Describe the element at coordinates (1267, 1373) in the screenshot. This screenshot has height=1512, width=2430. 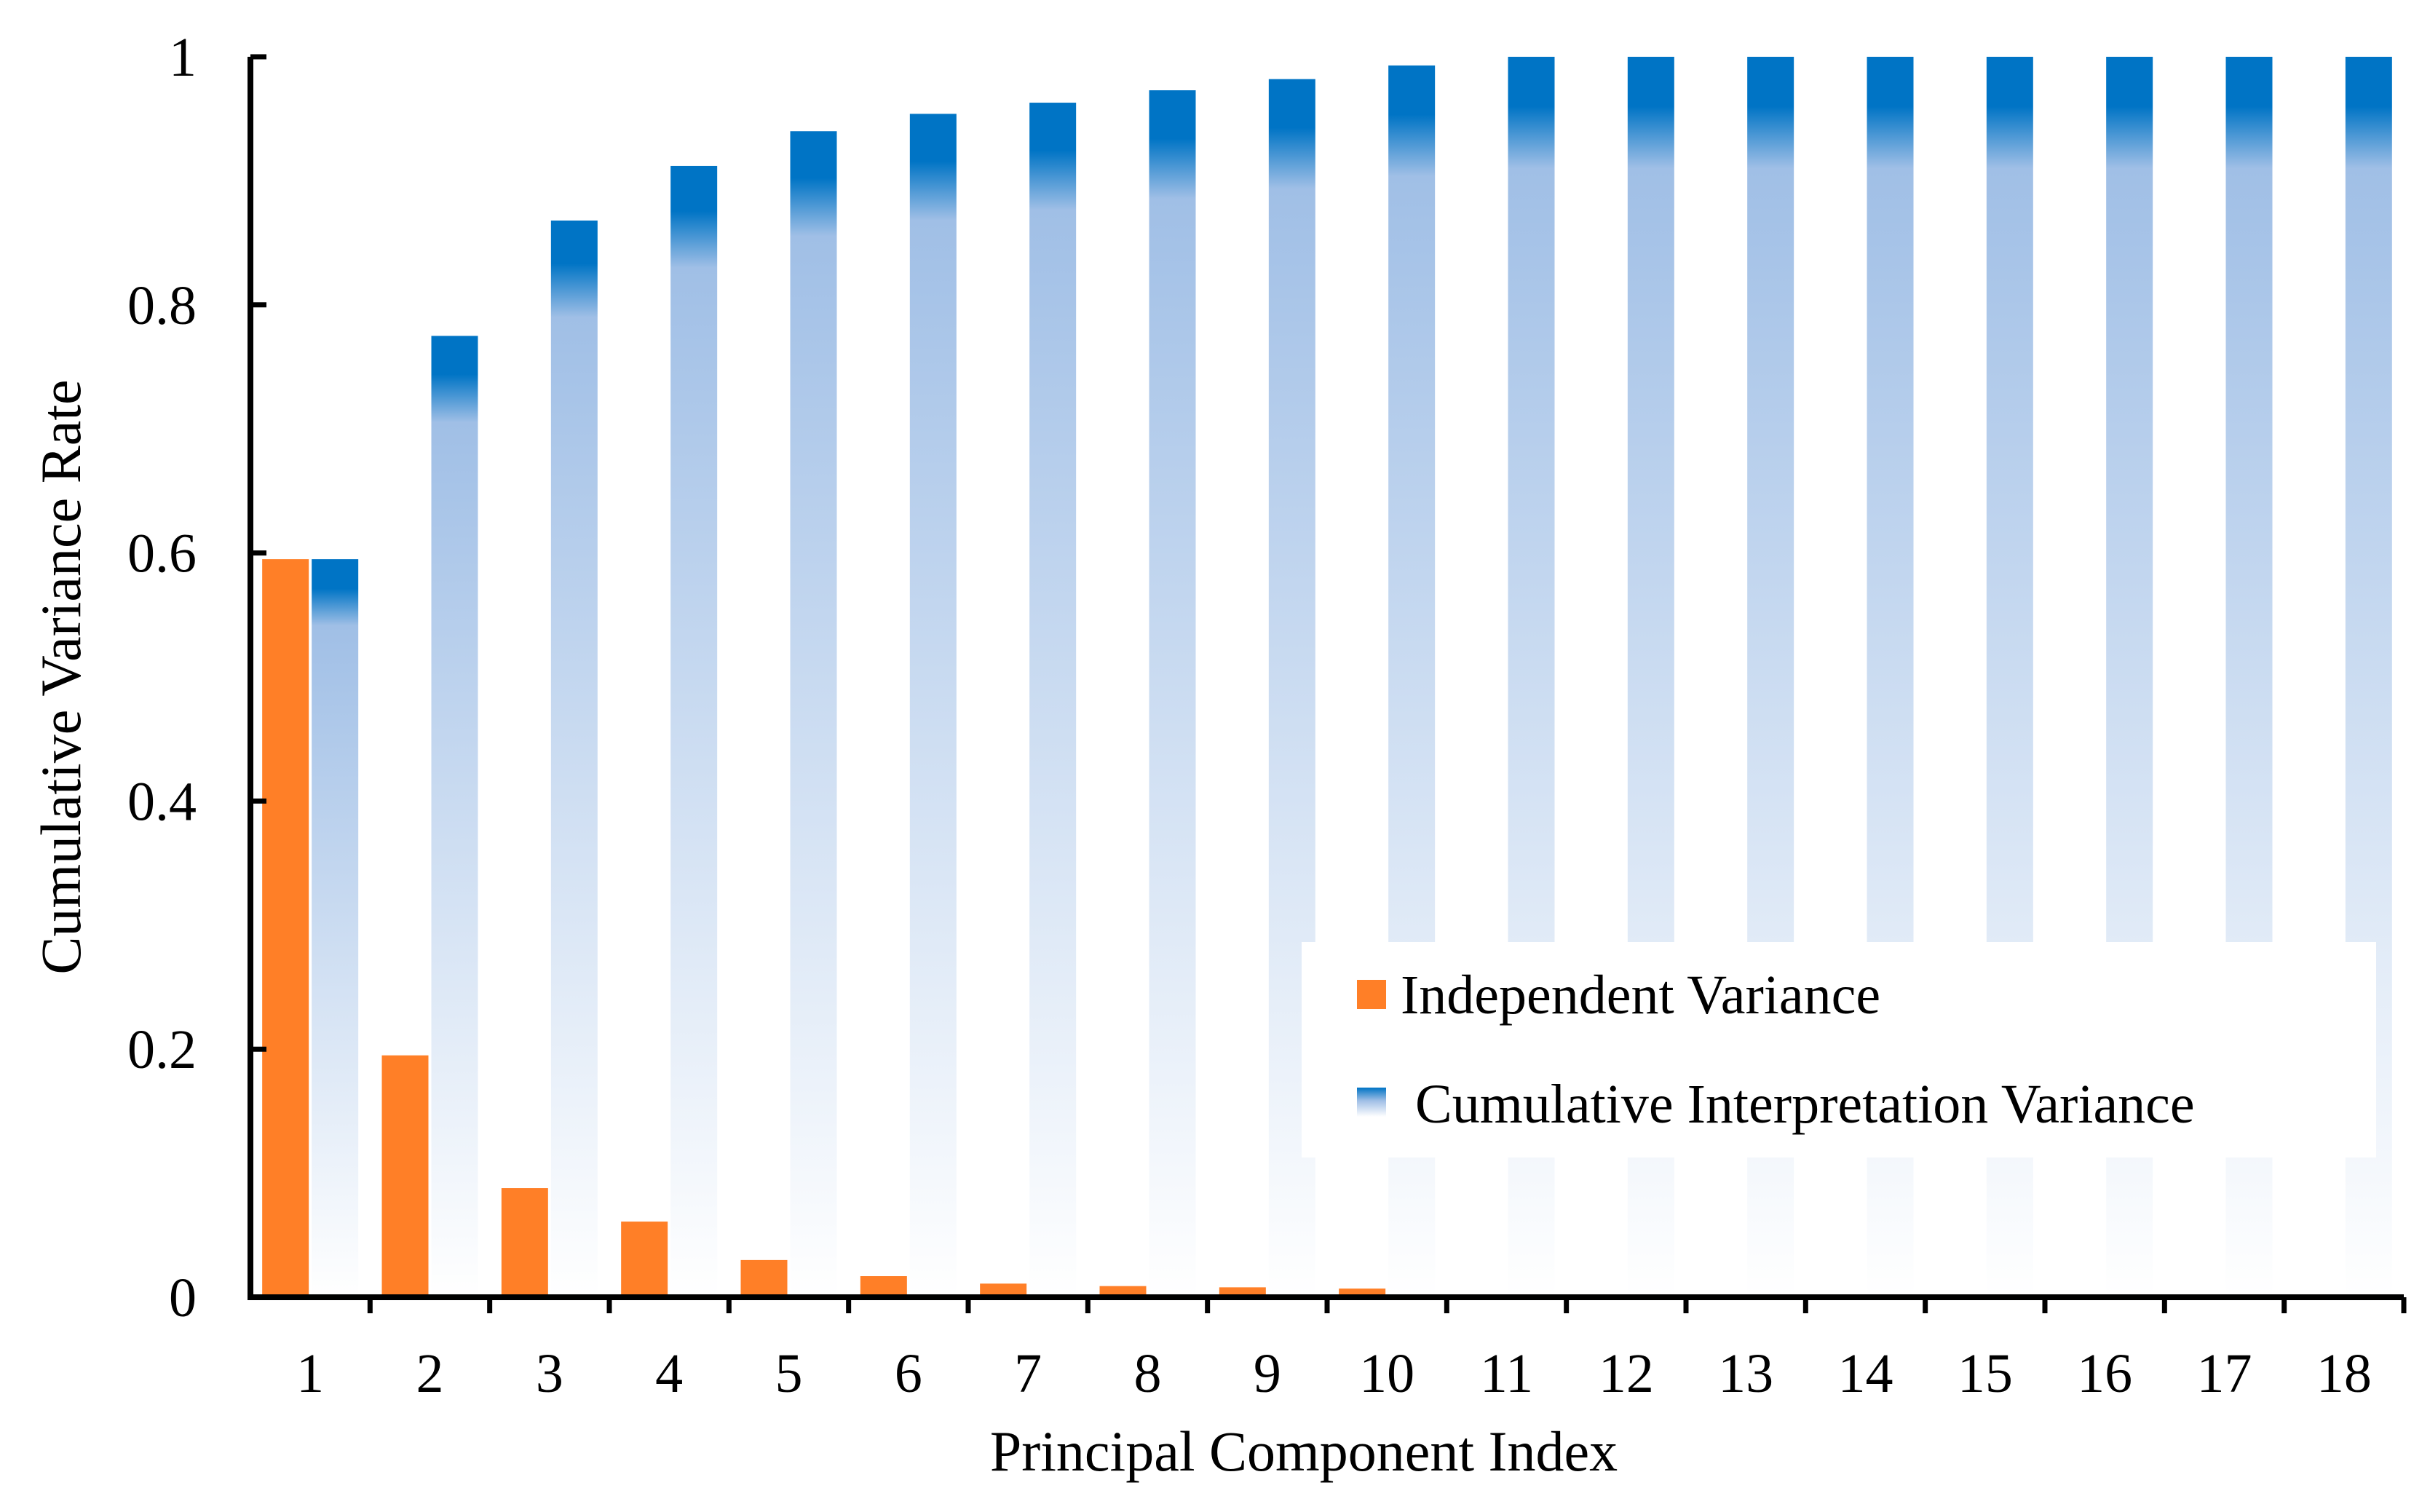
I see `x-tick-label-9: 9` at that location.